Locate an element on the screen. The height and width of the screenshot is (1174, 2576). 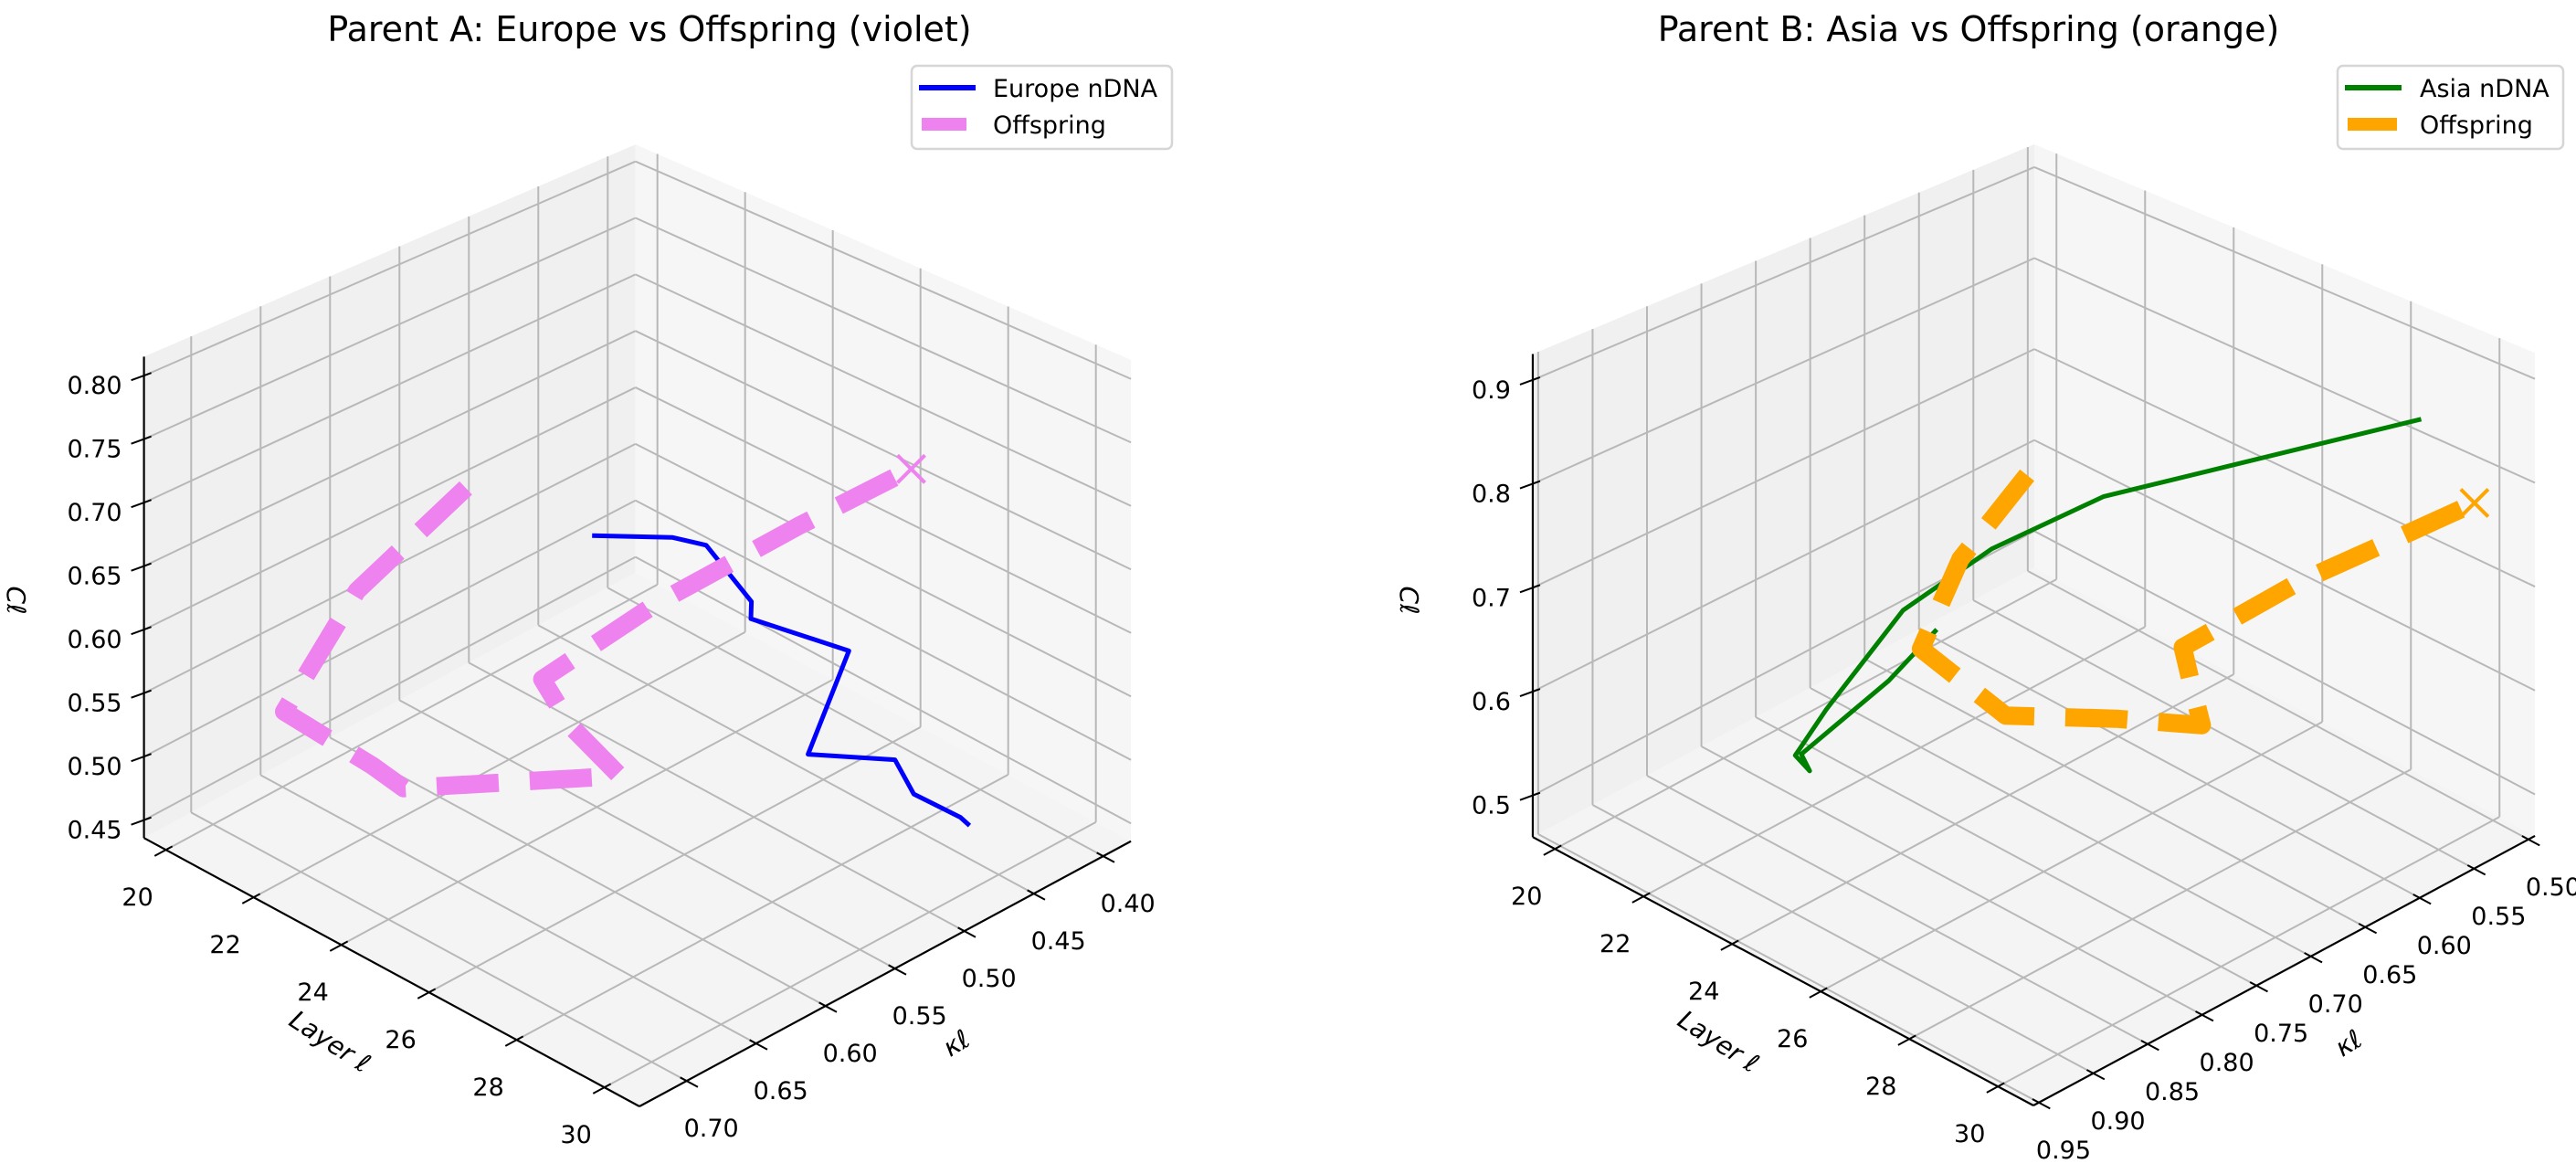
z-tick-label: 0.80 is located at coordinates (94, 386).